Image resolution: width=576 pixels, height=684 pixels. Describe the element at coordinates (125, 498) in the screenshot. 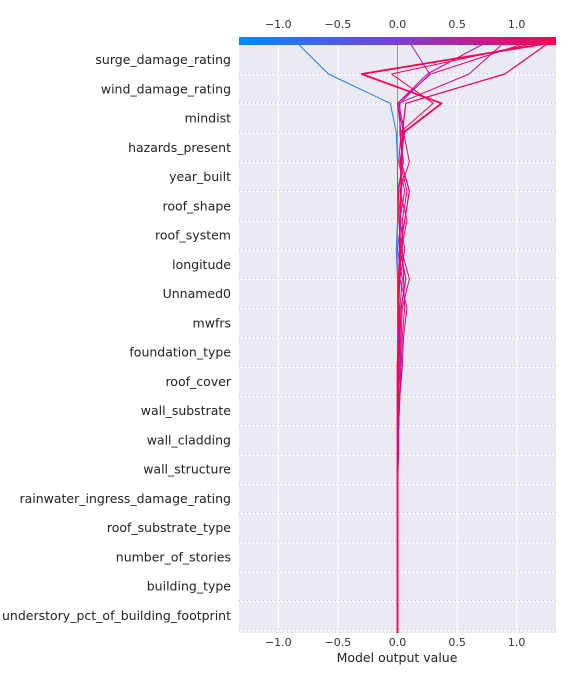

I see `feature-label: rainwater_ingress_damage_rating` at that location.